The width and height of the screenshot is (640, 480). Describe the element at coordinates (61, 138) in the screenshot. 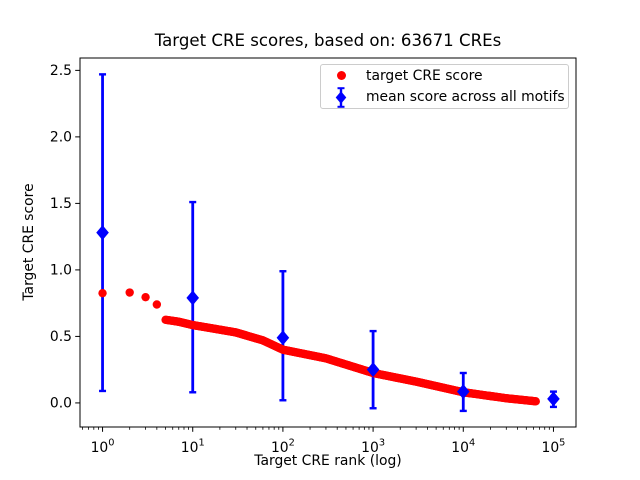

I see `y-tick-label: 2.0` at that location.